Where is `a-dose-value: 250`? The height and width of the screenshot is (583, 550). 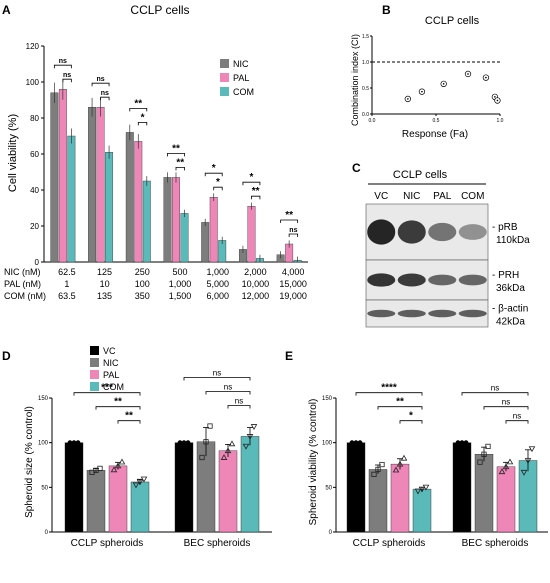 a-dose-value: 250 is located at coordinates (142, 272).